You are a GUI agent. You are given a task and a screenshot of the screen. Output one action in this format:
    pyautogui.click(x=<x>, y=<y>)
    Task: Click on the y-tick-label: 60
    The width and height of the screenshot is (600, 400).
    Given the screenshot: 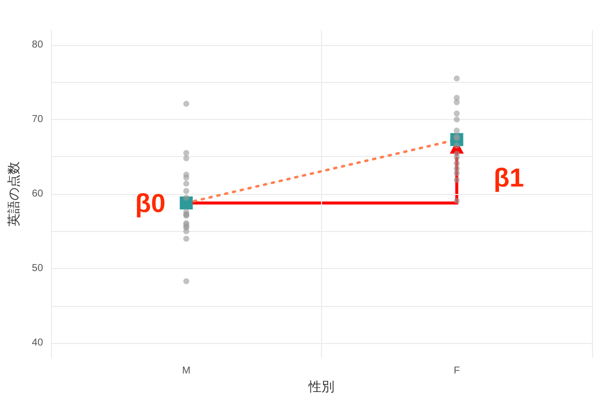 What is the action you would take?
    pyautogui.click(x=38, y=194)
    